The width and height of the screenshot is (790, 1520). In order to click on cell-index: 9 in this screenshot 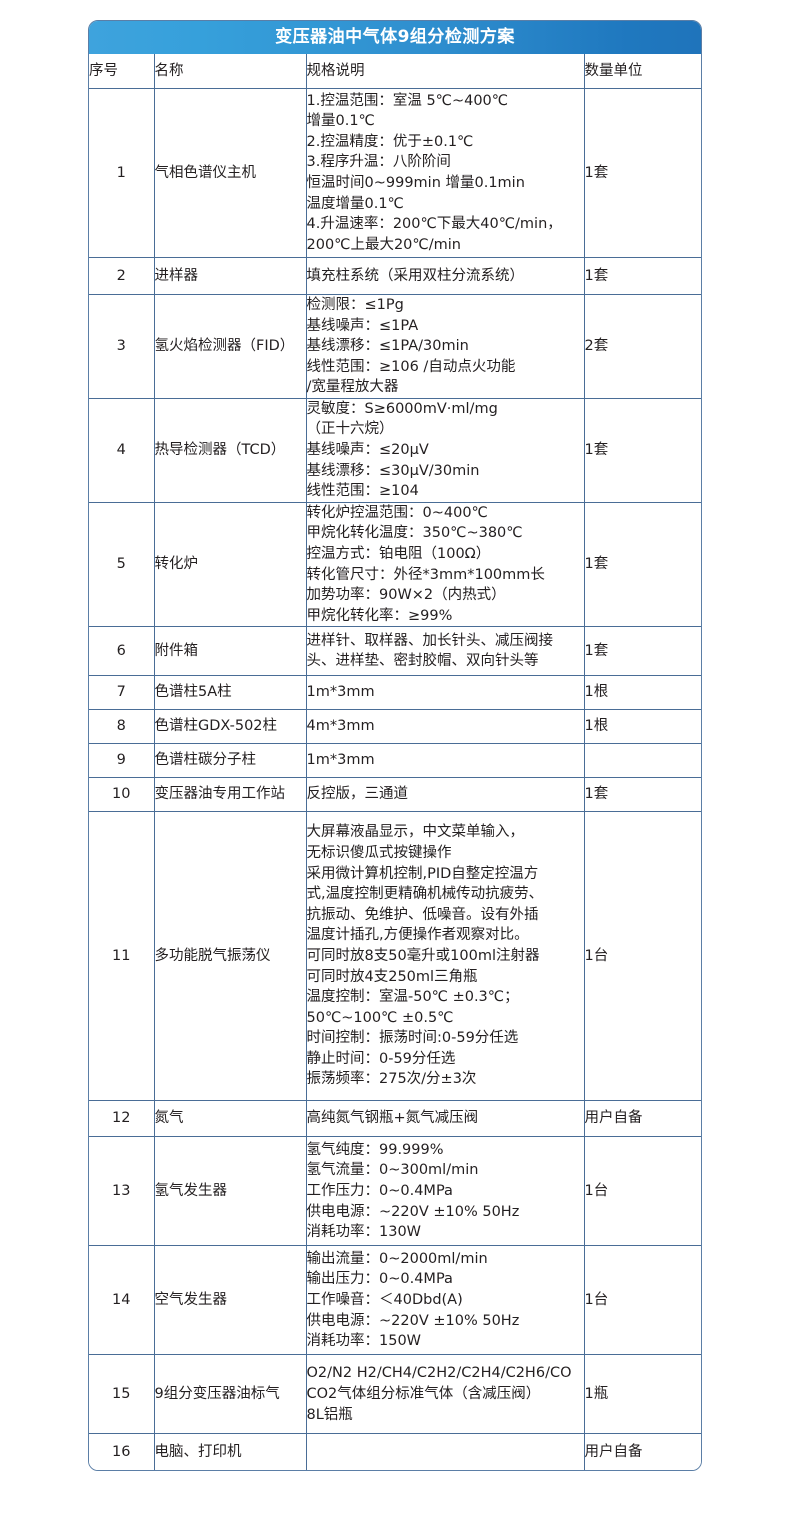, I will do `click(122, 761)`.